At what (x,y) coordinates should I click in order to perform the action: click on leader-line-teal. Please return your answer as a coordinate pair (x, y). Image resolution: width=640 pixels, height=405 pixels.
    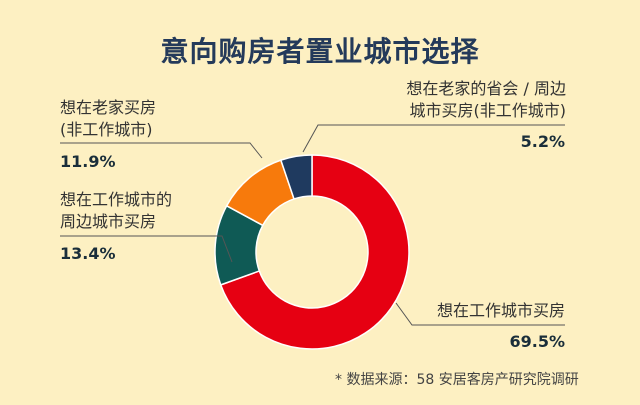
    Looking at the image, I should click on (146, 249).